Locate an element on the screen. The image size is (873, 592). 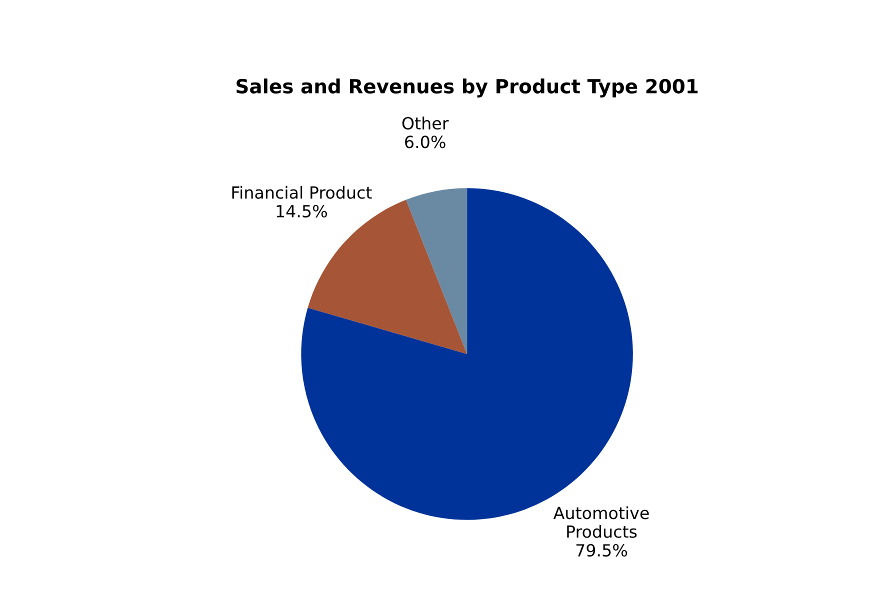
slice-label: Automotive Products is located at coordinates (601, 522).